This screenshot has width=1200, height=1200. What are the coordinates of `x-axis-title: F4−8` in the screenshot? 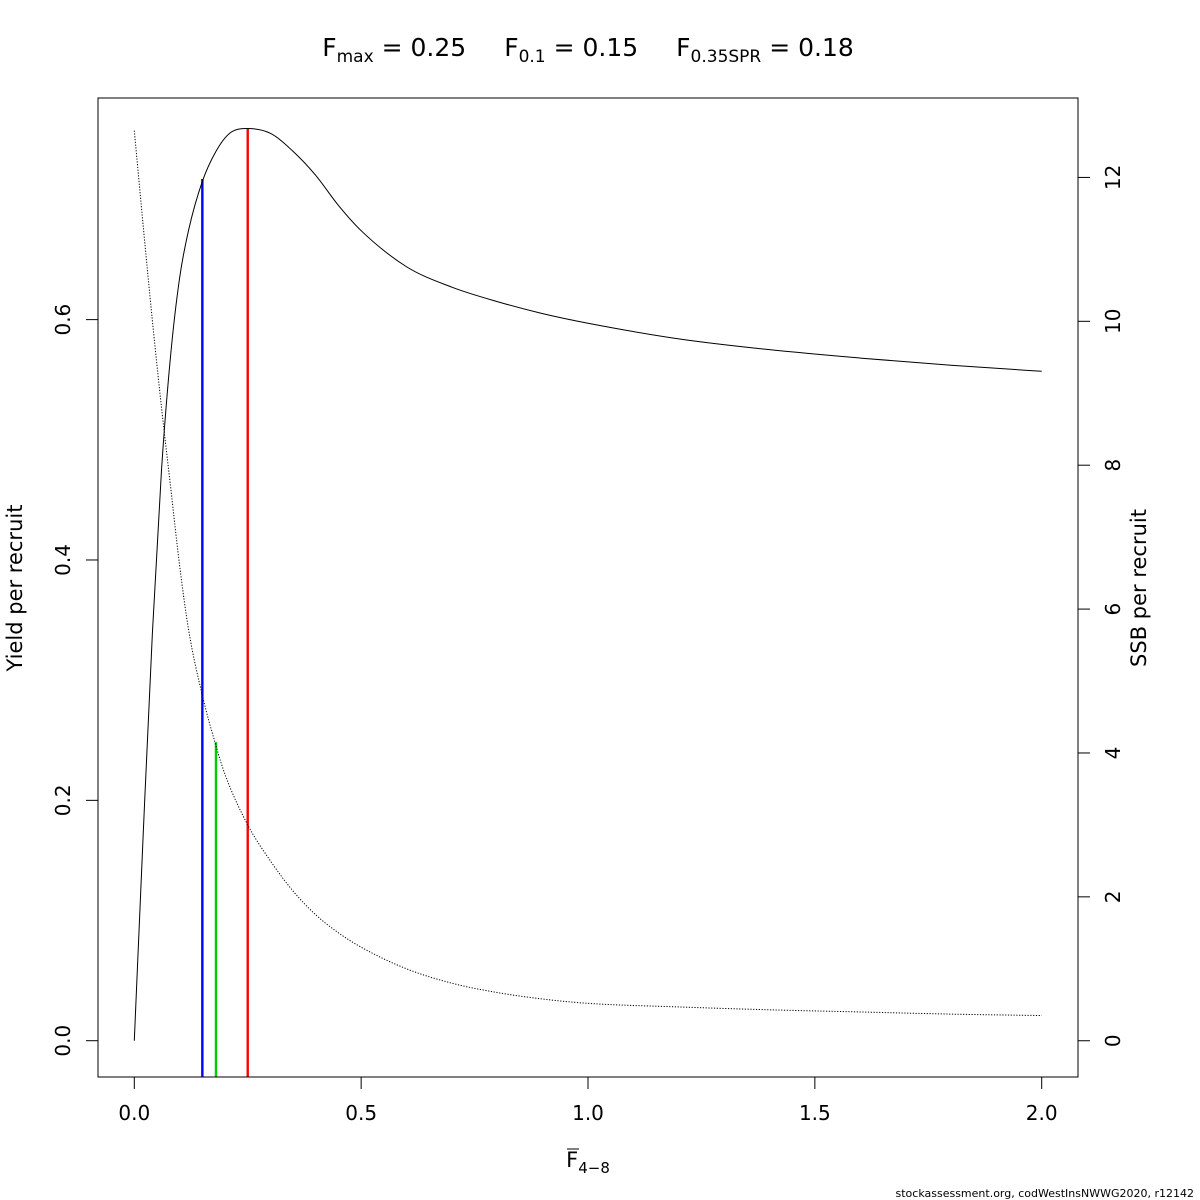 It's located at (588, 1162).